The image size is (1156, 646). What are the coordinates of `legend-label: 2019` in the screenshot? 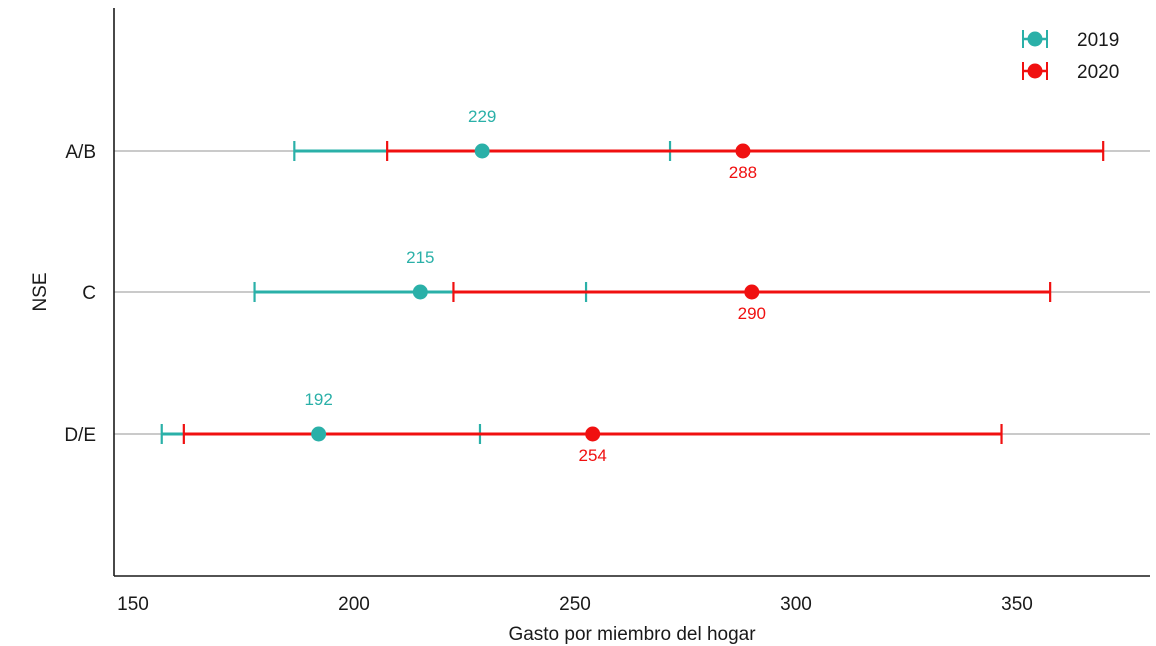 It's located at (1098, 40).